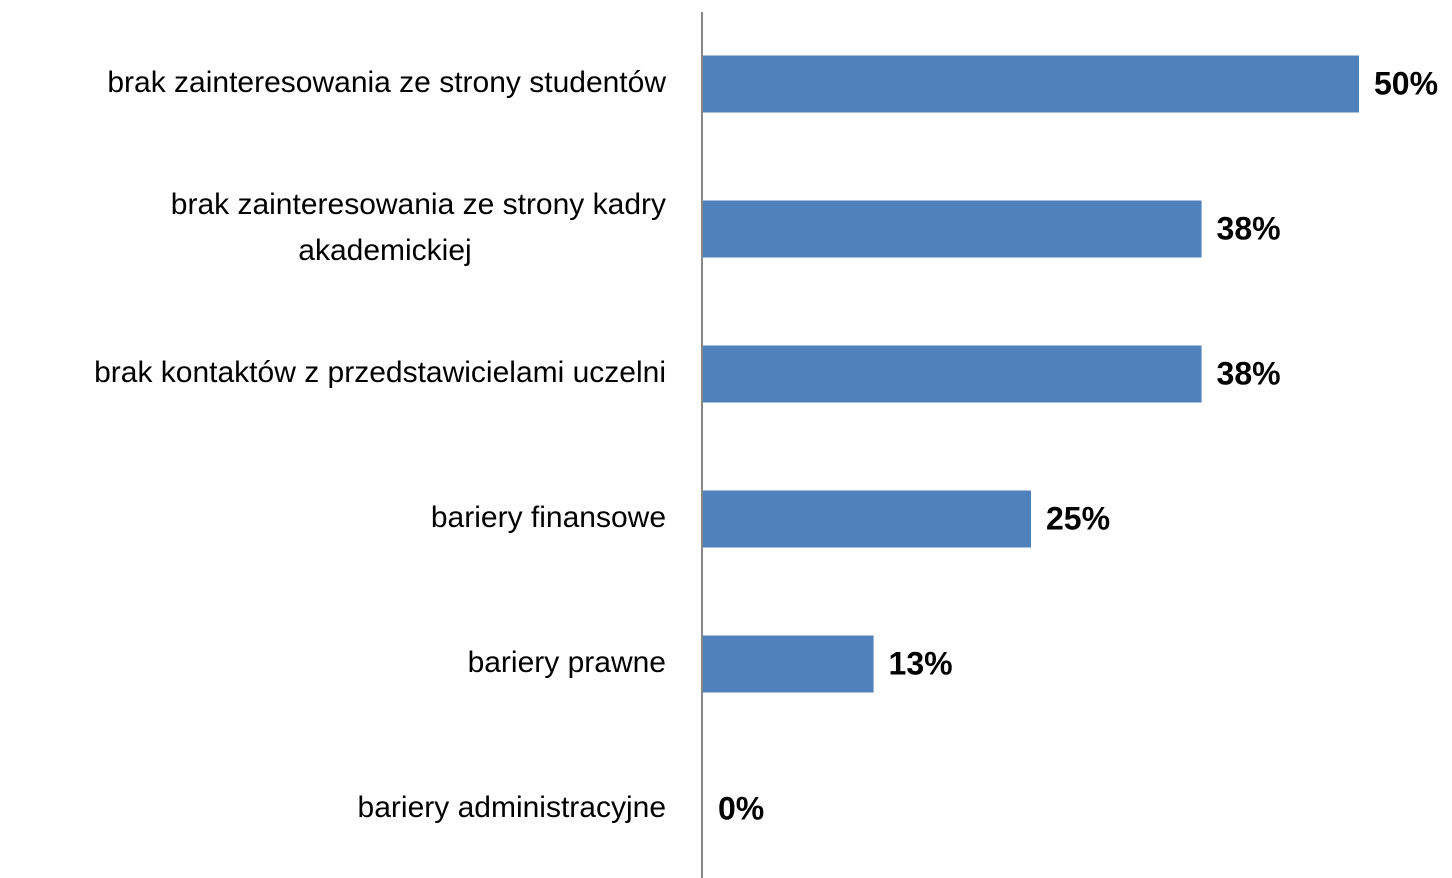 The image size is (1452, 878). Describe the element at coordinates (1406, 83) in the screenshot. I see `data-label-0: 50%` at that location.